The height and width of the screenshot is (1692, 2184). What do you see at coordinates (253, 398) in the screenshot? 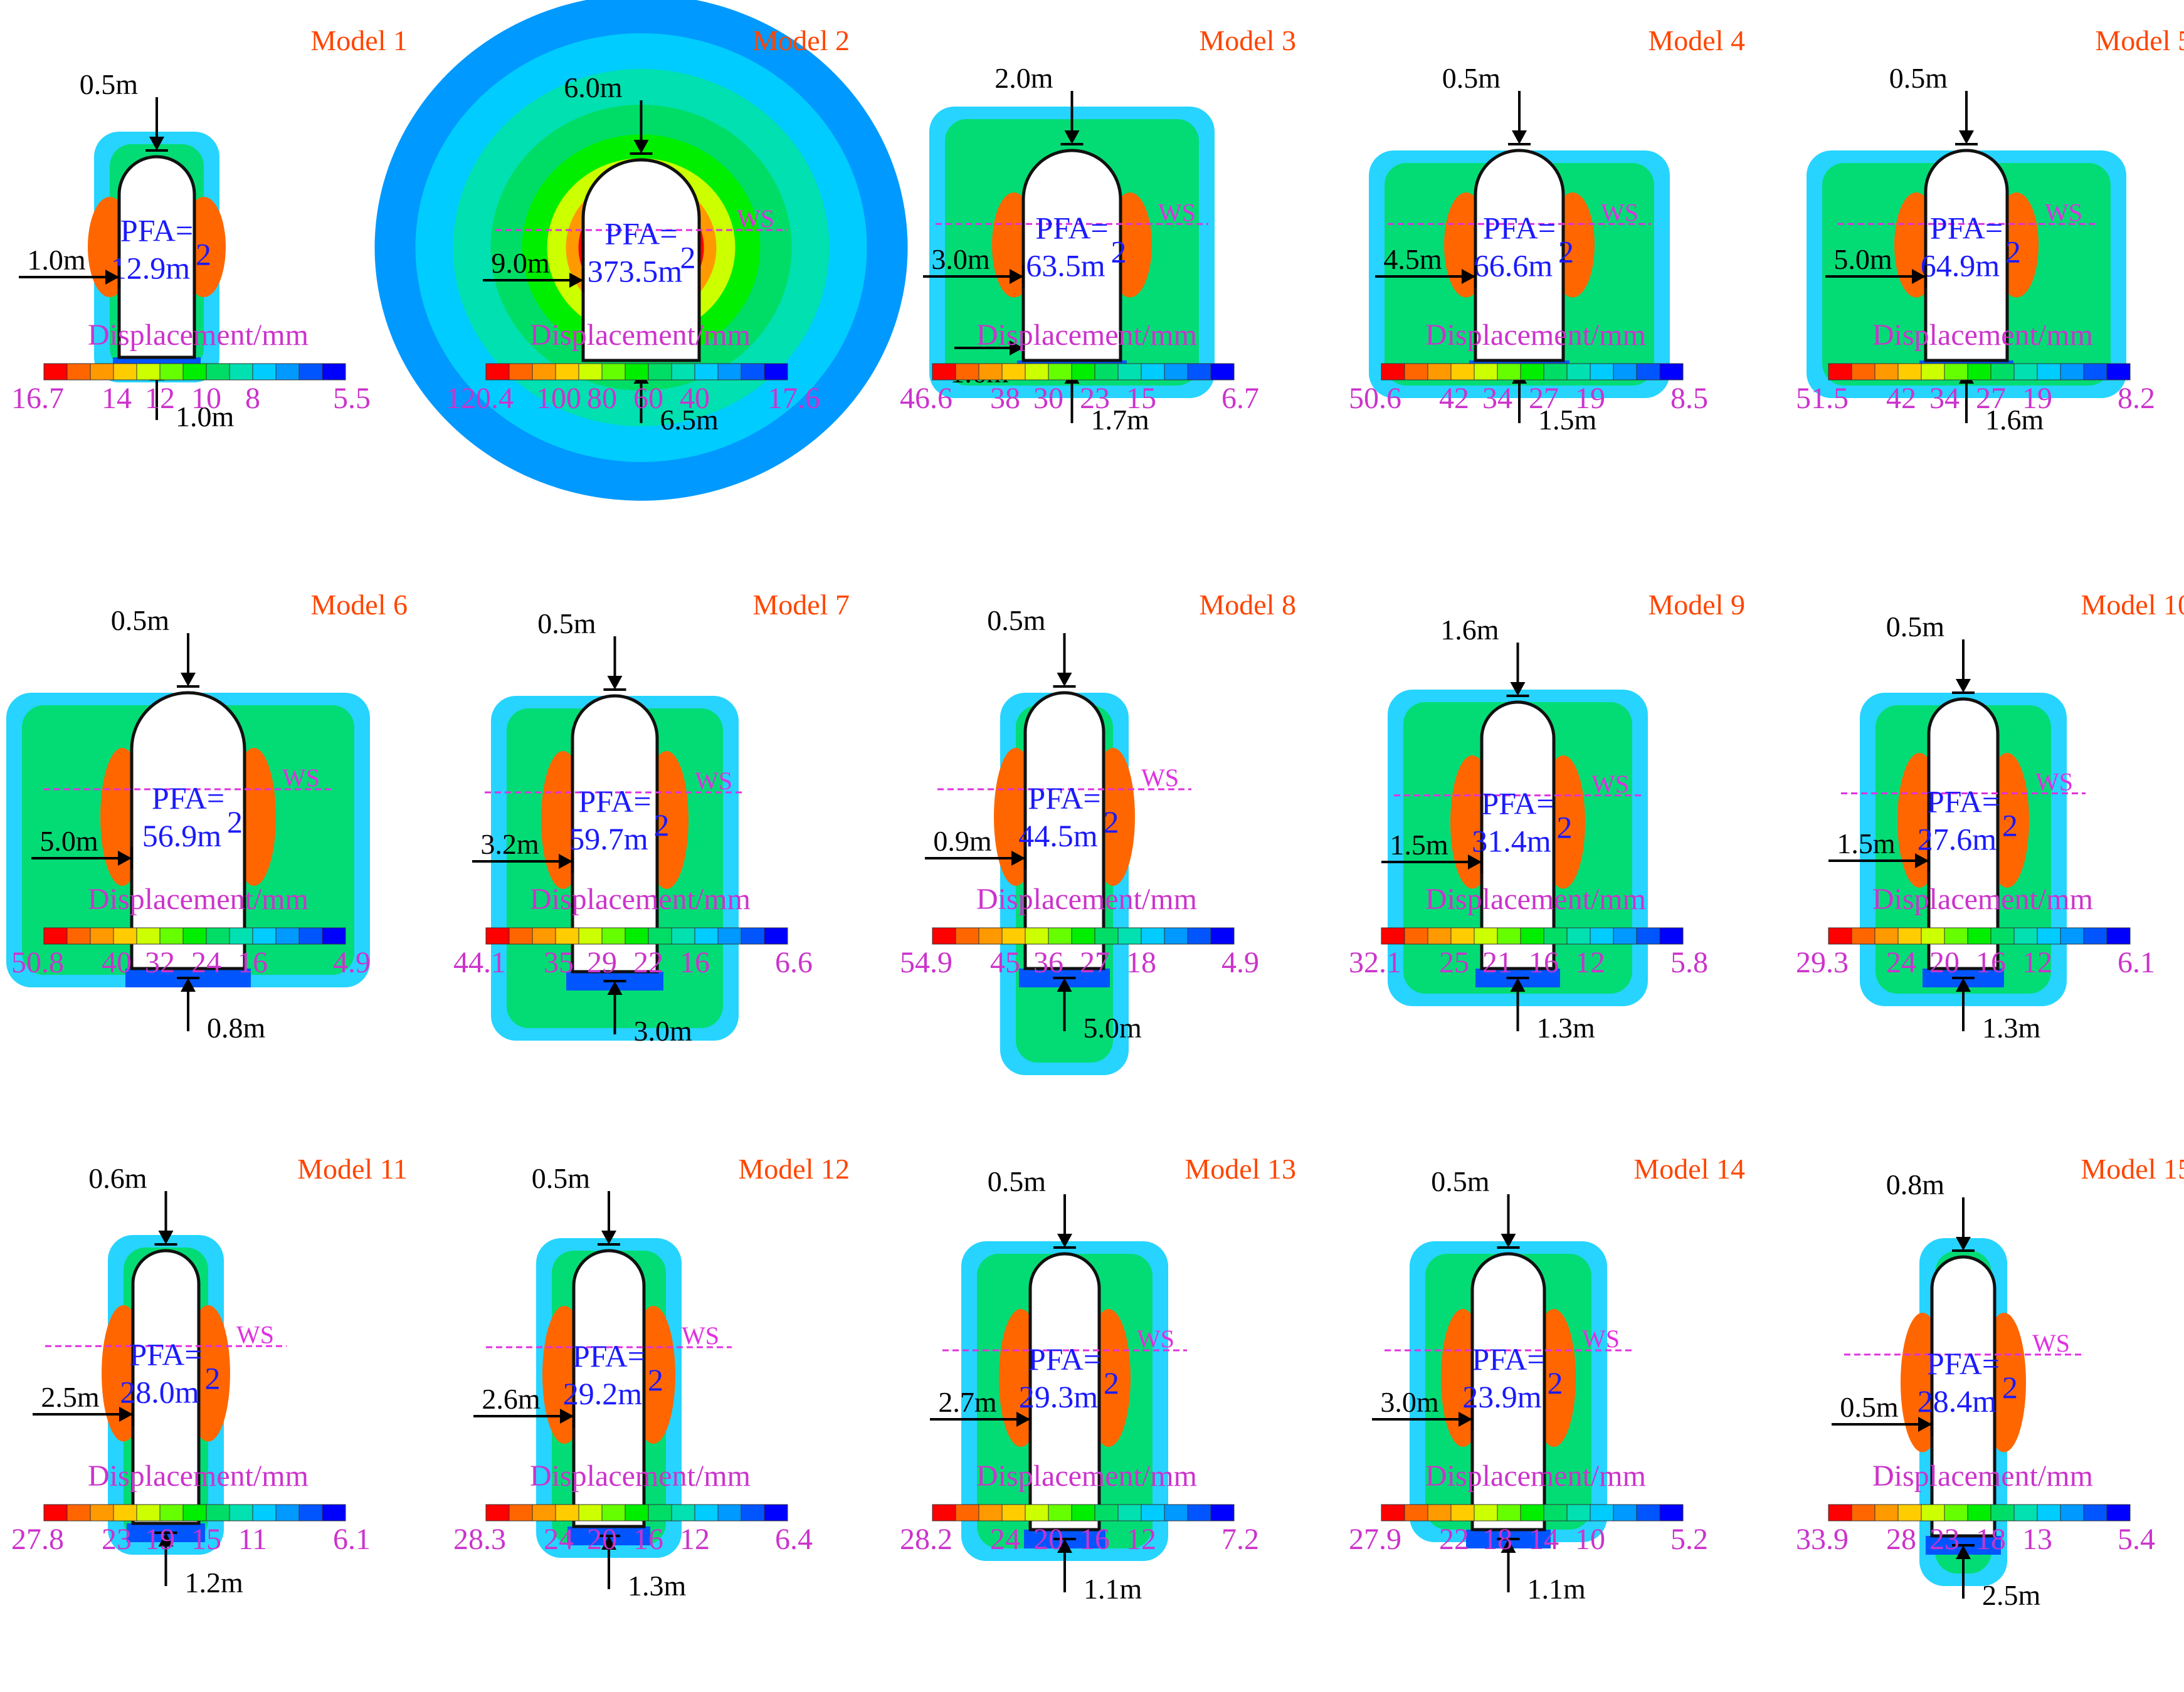
I see `colorbar-tick: 8` at bounding box center [253, 398].